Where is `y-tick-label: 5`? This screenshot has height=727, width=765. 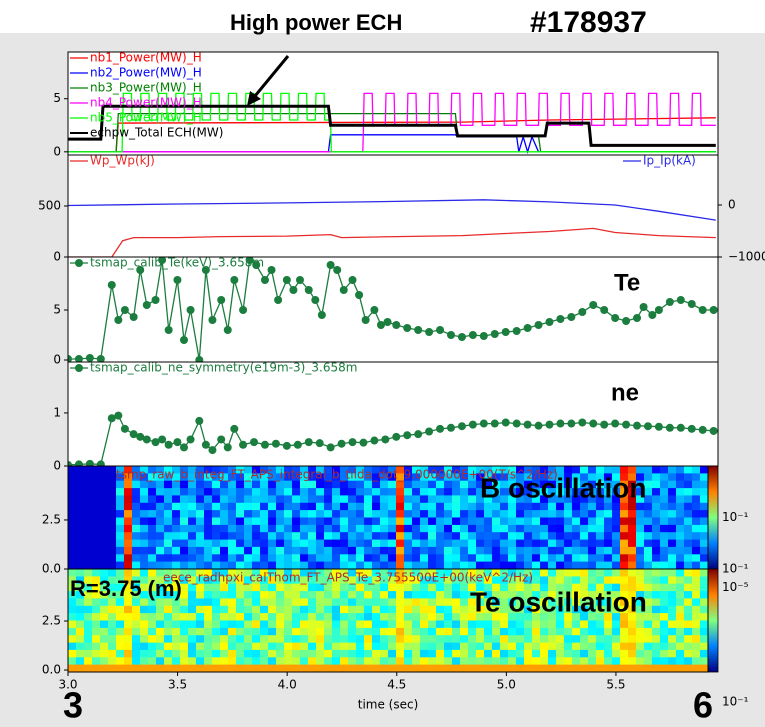 y-tick-label: 5 is located at coordinates (57, 310).